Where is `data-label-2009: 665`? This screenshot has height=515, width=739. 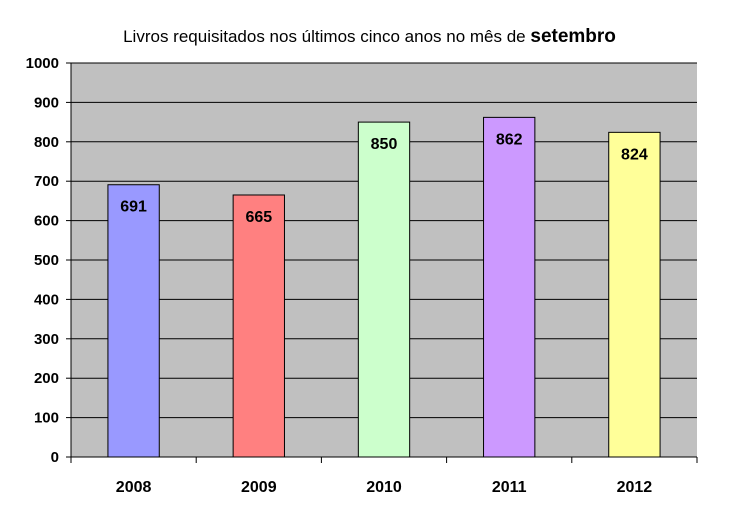
data-label-2009: 665 is located at coordinates (258, 217).